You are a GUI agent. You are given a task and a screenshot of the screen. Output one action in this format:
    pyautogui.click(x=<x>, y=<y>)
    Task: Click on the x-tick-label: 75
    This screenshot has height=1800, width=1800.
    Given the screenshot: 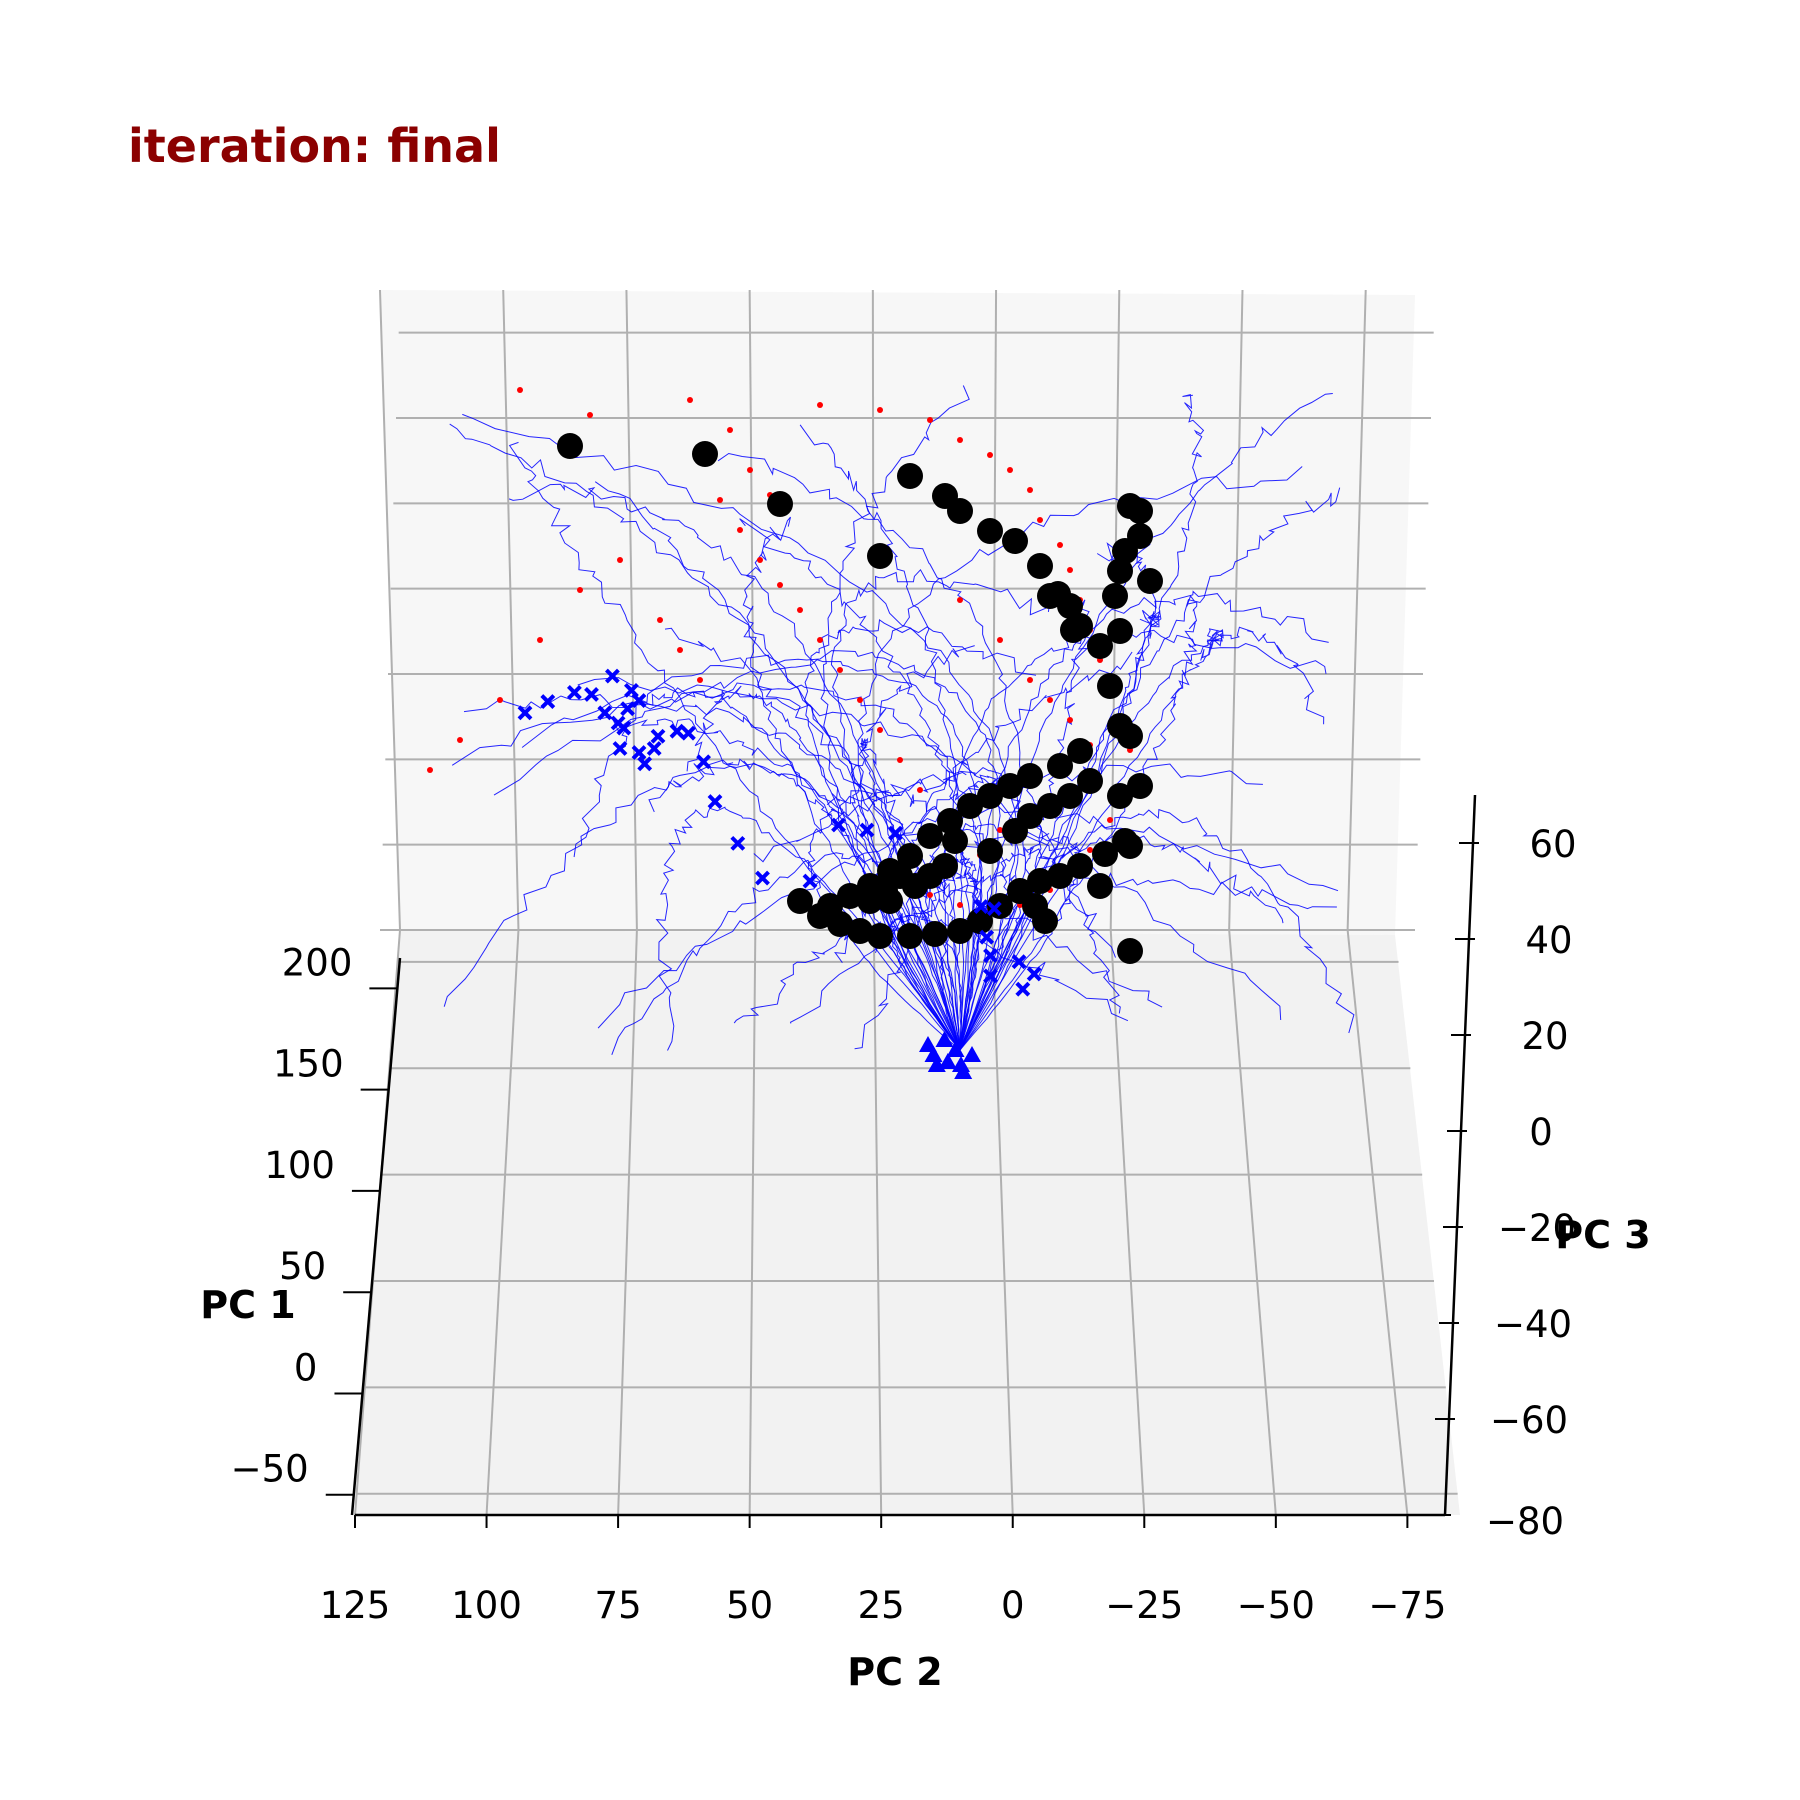 What is the action you would take?
    pyautogui.click(x=618, y=1605)
    